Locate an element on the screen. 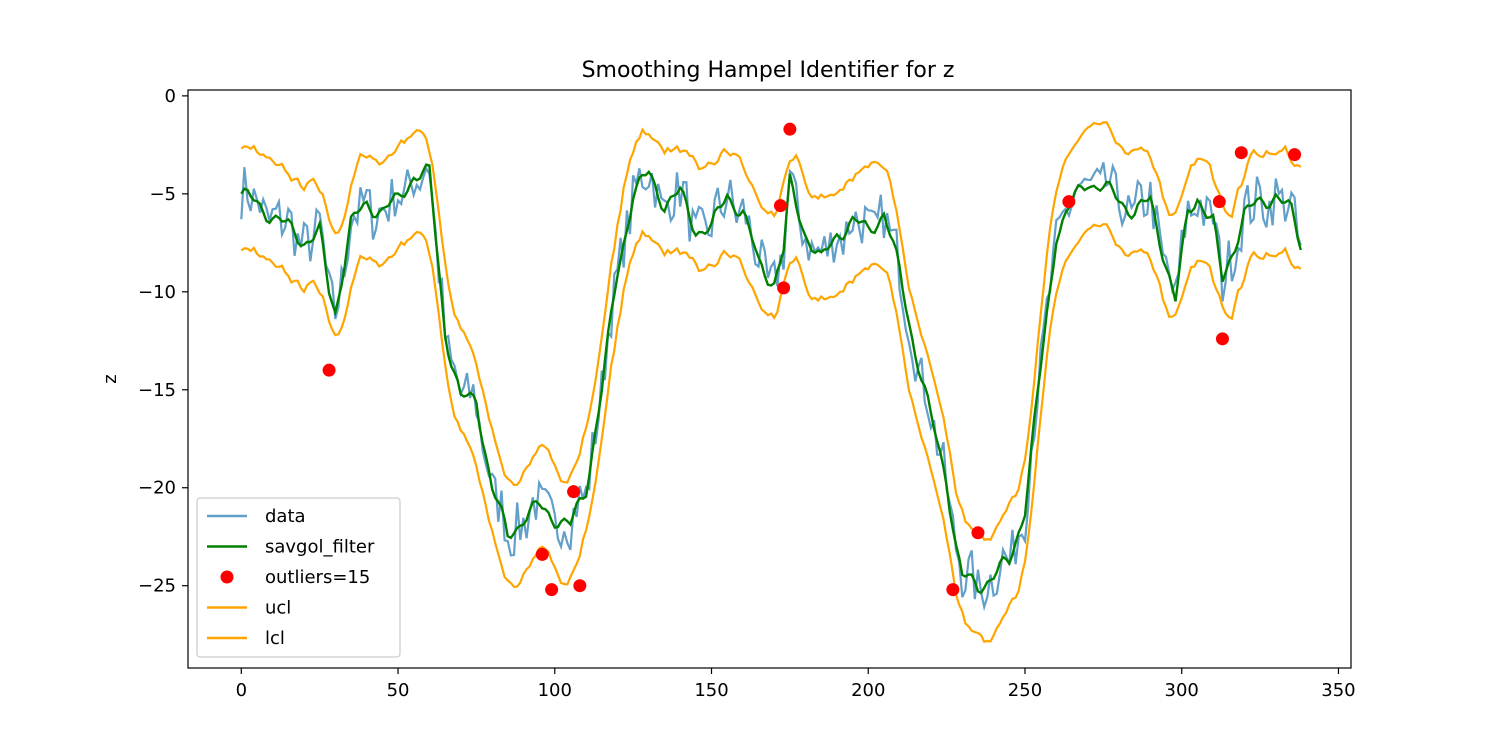 This screenshot has height=750, width=1500. legend-entry-data-label: data is located at coordinates (285, 516).